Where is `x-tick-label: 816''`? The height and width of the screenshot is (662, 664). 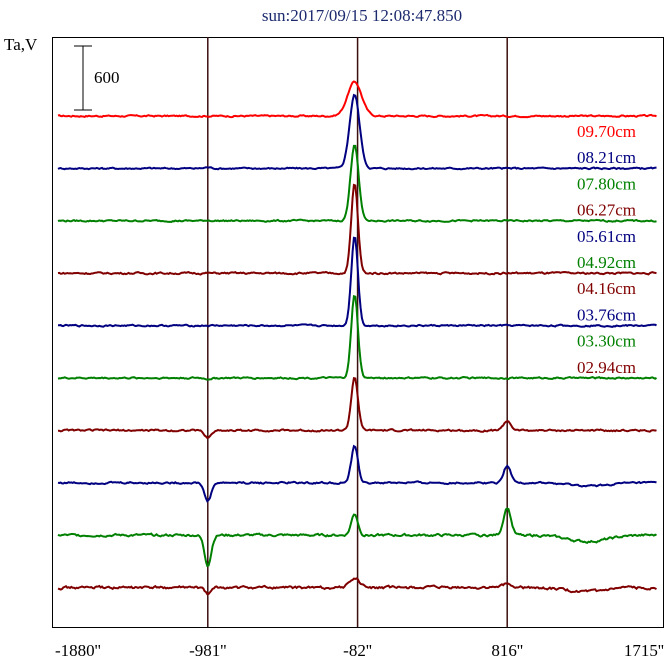 x-tick-label: 816'' is located at coordinates (507, 650).